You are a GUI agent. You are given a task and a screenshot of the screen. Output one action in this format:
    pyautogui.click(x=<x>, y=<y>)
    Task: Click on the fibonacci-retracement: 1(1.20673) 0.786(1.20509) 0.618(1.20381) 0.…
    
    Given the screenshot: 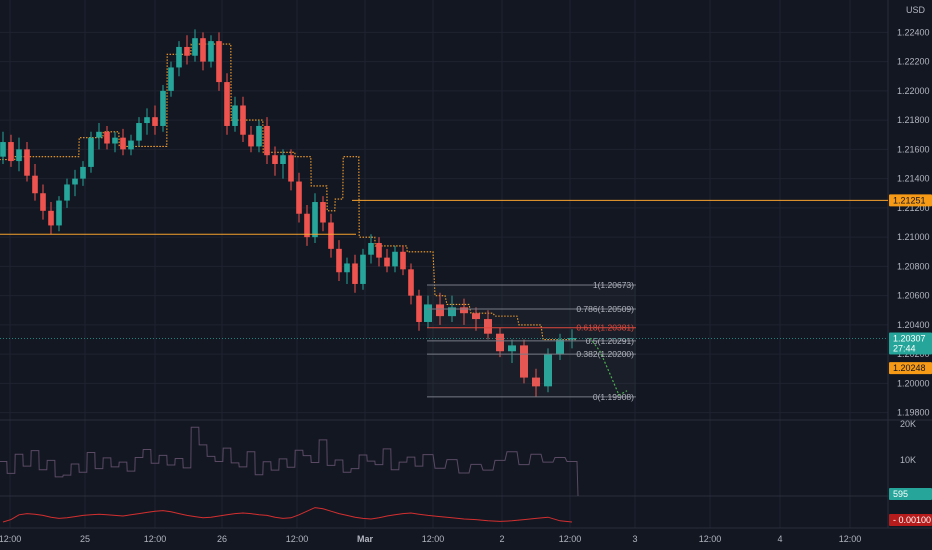 What is the action you would take?
    pyautogui.click(x=531, y=341)
    